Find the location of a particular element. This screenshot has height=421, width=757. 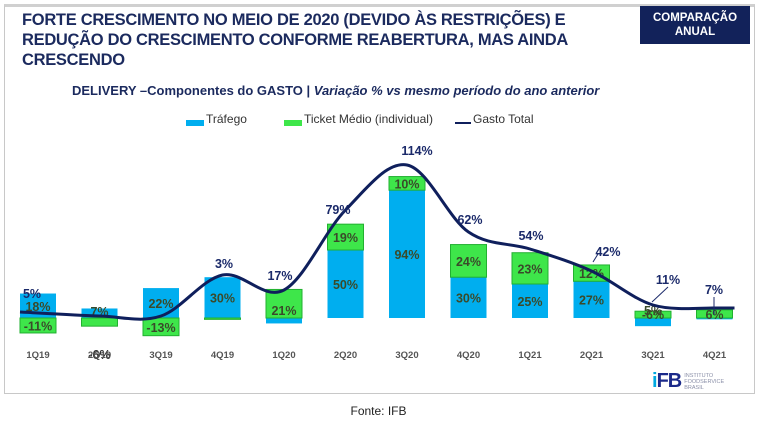

subtitle-bold: DELIVERY –Componentes do GASTO | is located at coordinates (193, 90).